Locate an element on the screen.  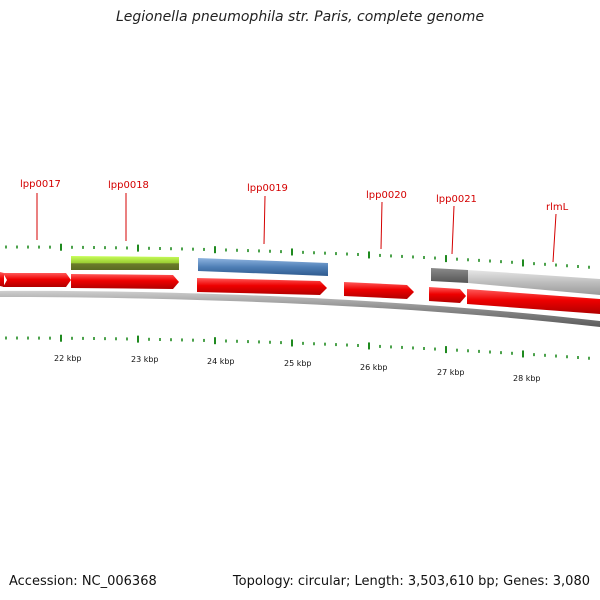
label-callouts is located at coordinates (296, 228).